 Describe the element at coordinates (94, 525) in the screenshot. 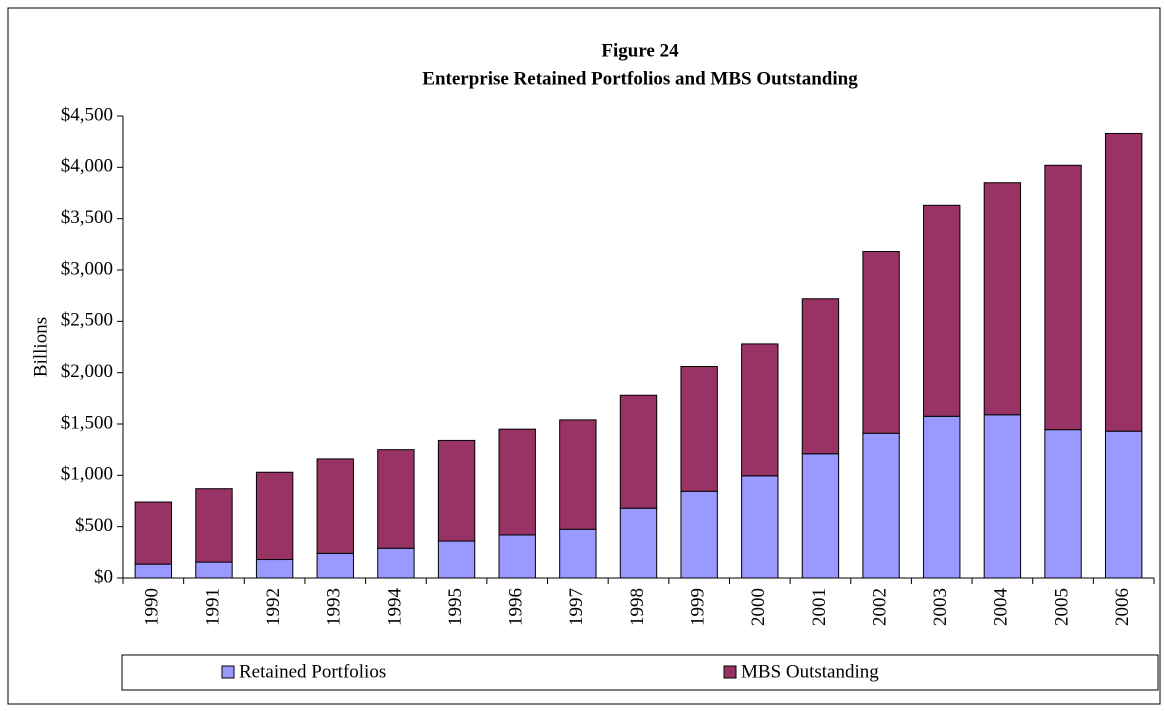

I see `y-tick-label: $500` at that location.